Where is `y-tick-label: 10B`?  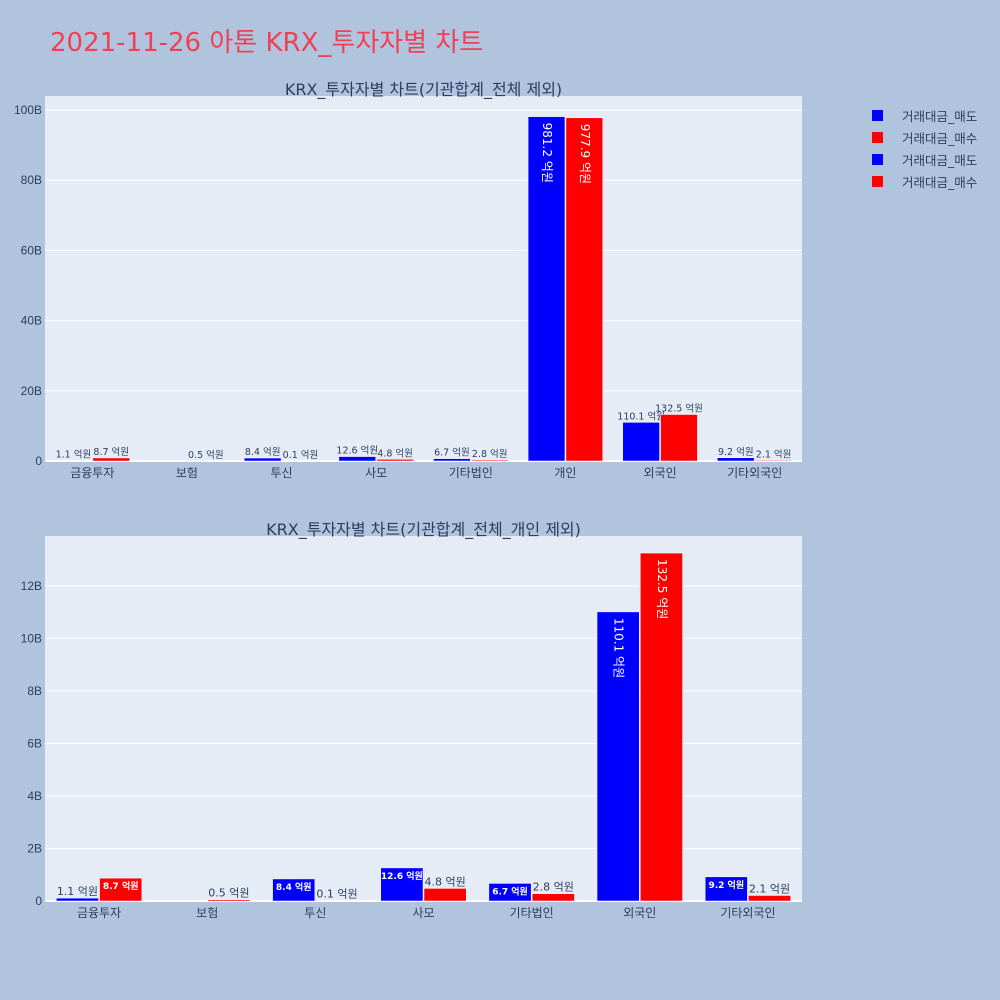
y-tick-label: 10B is located at coordinates (31, 638).